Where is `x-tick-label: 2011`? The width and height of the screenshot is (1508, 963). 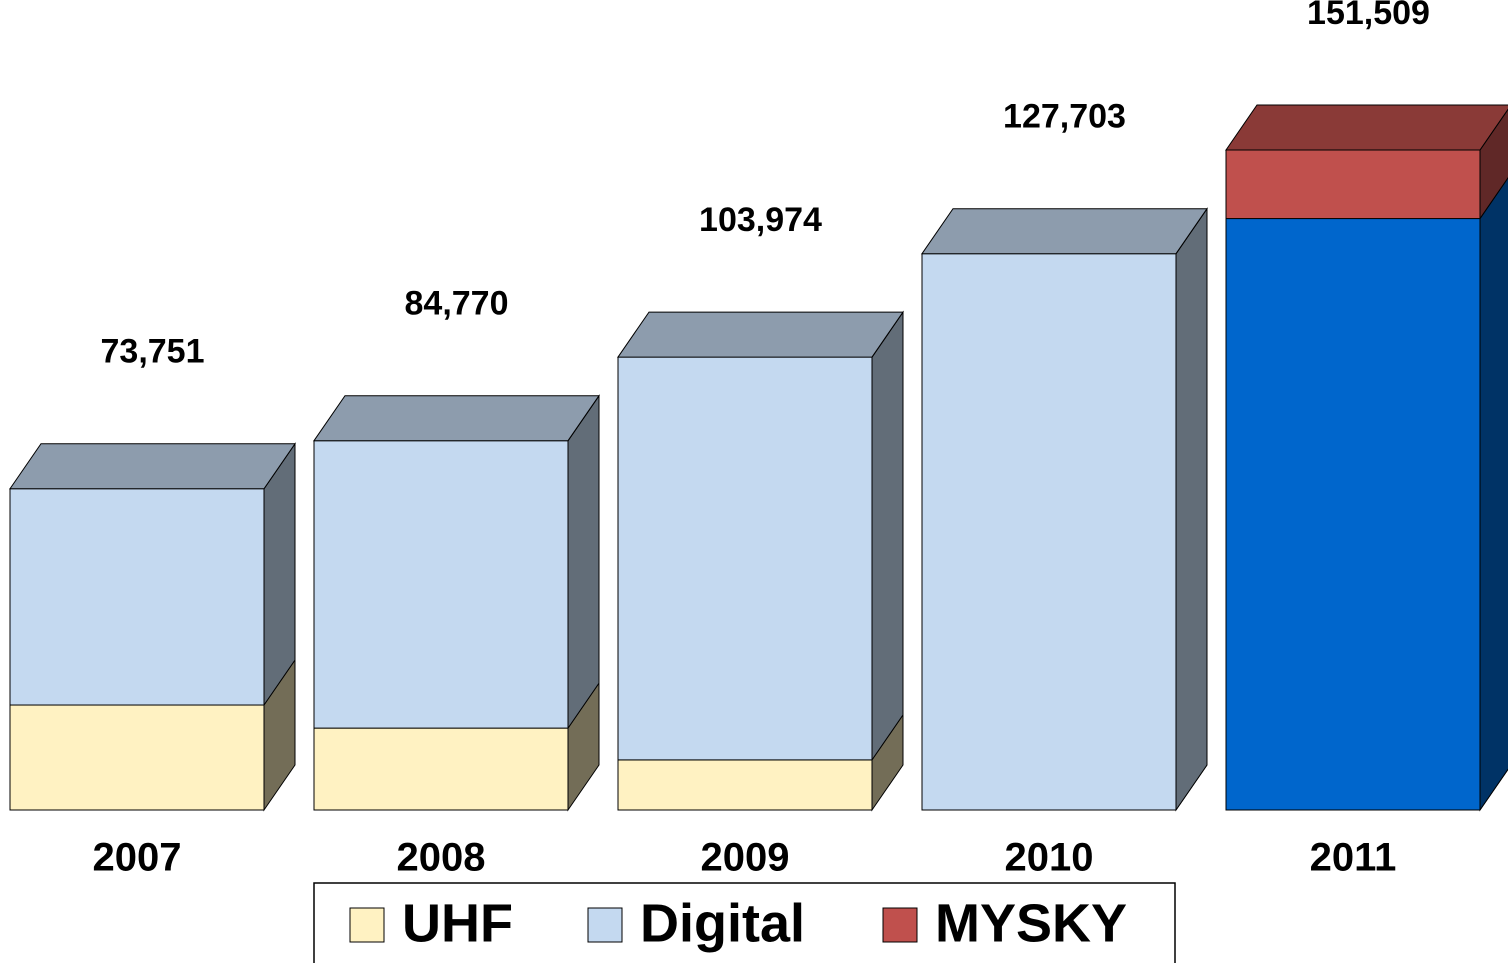 x-tick-label: 2011 is located at coordinates (1353, 858).